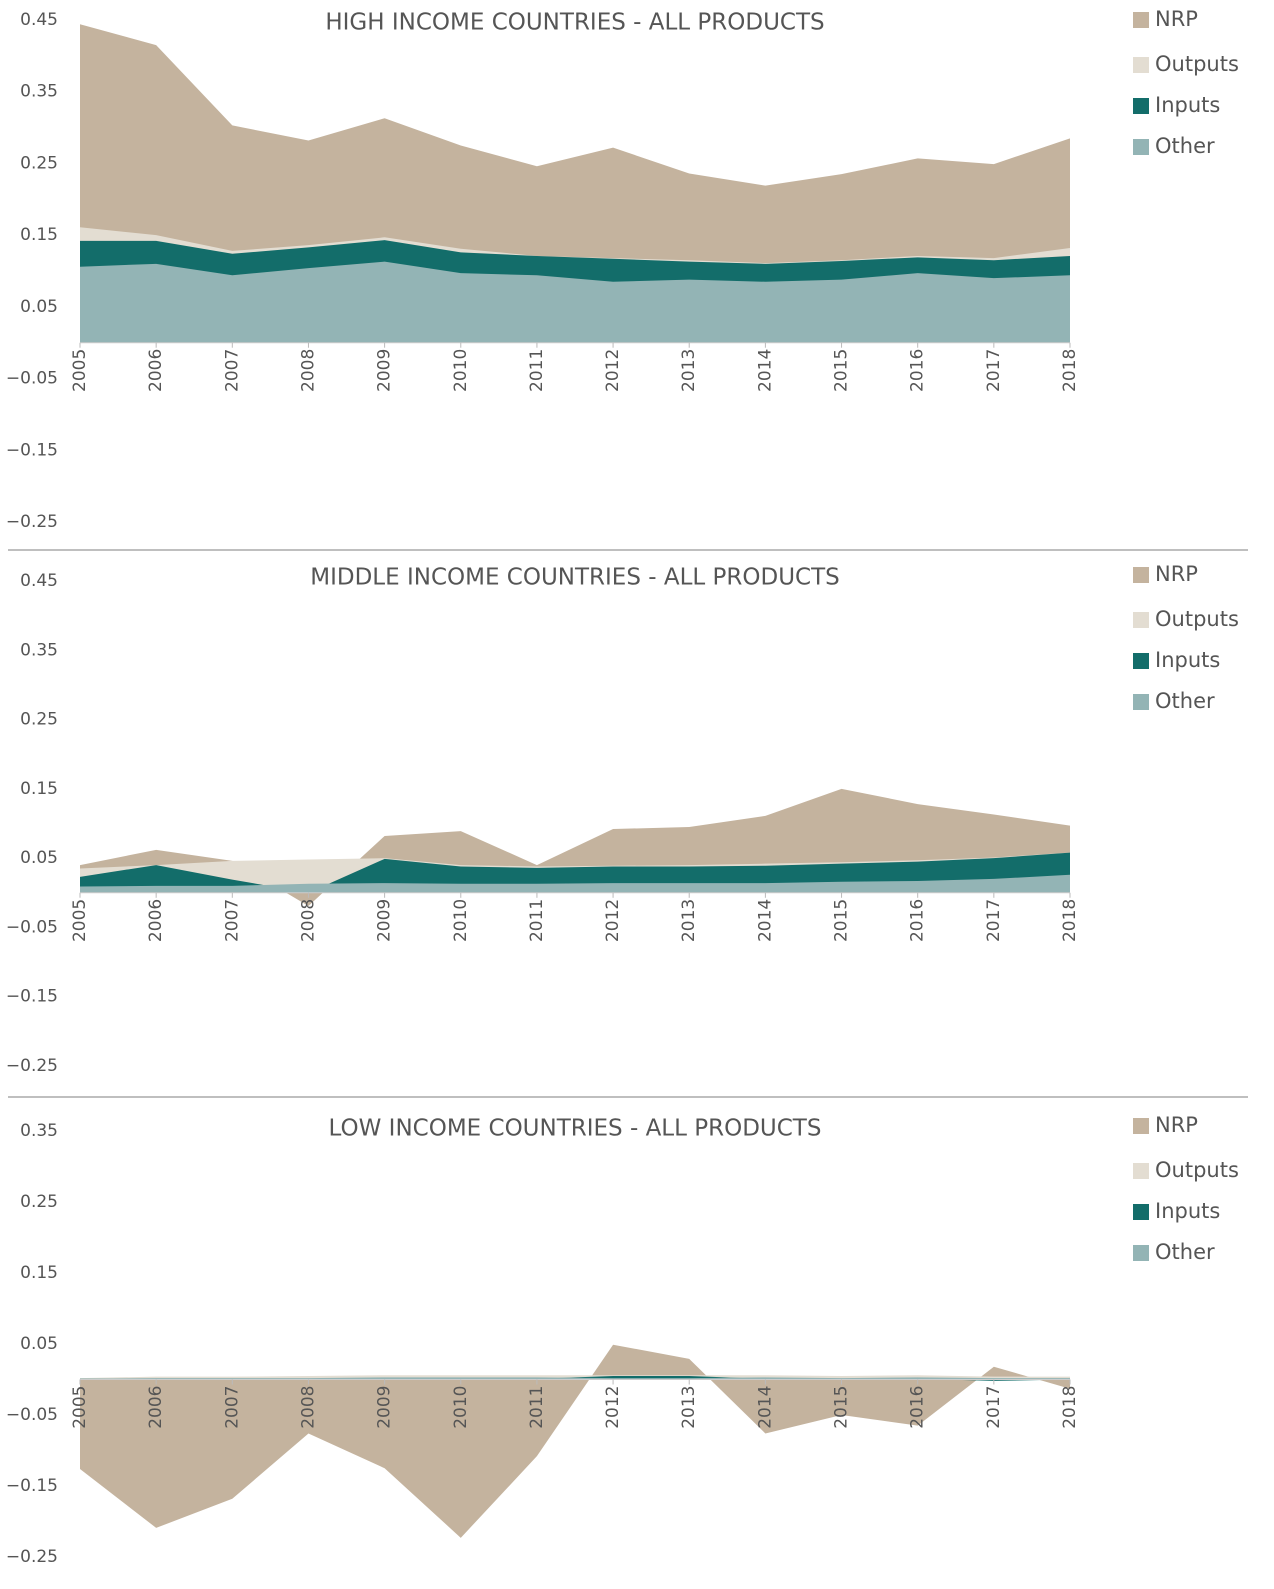 This screenshot has width=1274, height=1589. Describe the element at coordinates (575, 578) in the screenshot. I see `chart-title: MIDDLE INCOME COUNTRIES - ALL PRODUCTS` at that location.